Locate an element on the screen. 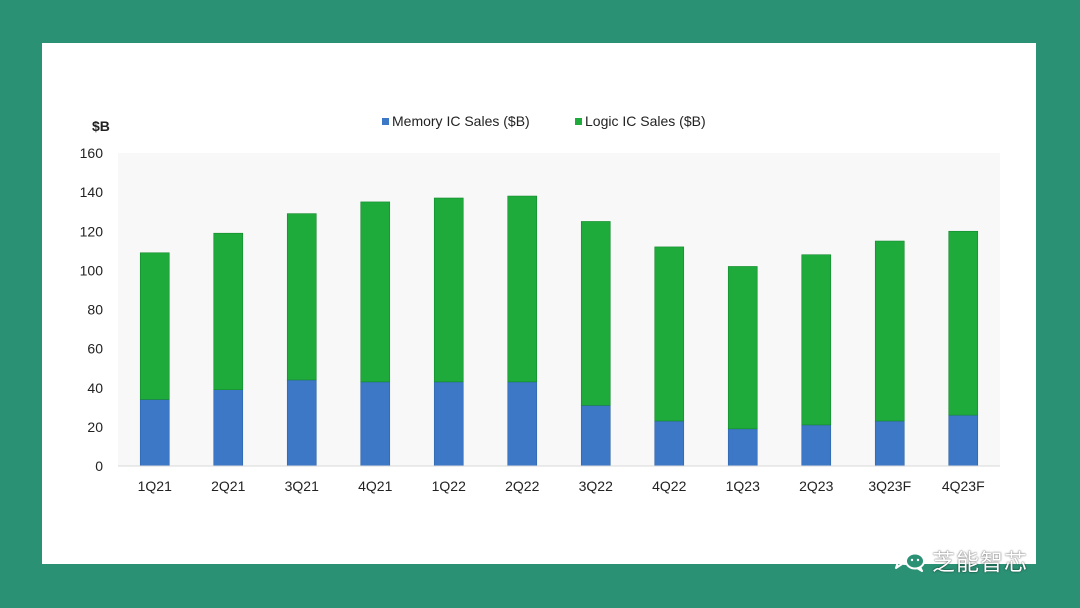 The height and width of the screenshot is (608, 1080). watermark: 芝能智芯 is located at coordinates (960, 560).